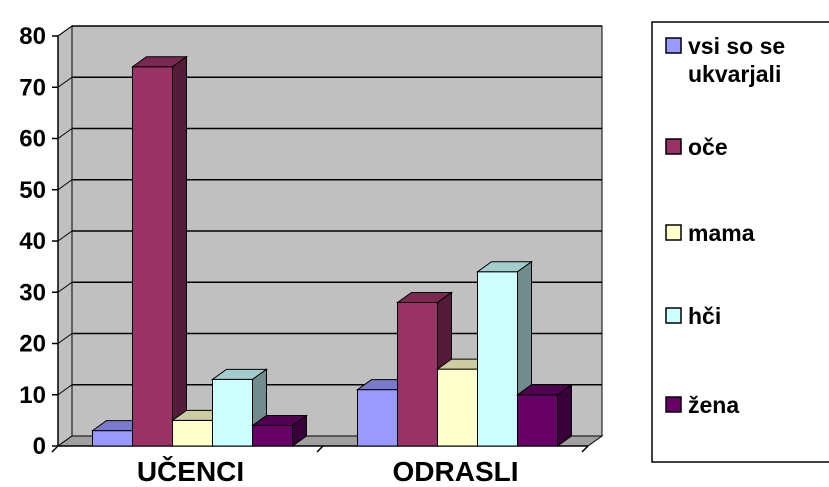 The image size is (829, 487). Describe the element at coordinates (32, 395) in the screenshot. I see `y-tick-label: 10` at that location.